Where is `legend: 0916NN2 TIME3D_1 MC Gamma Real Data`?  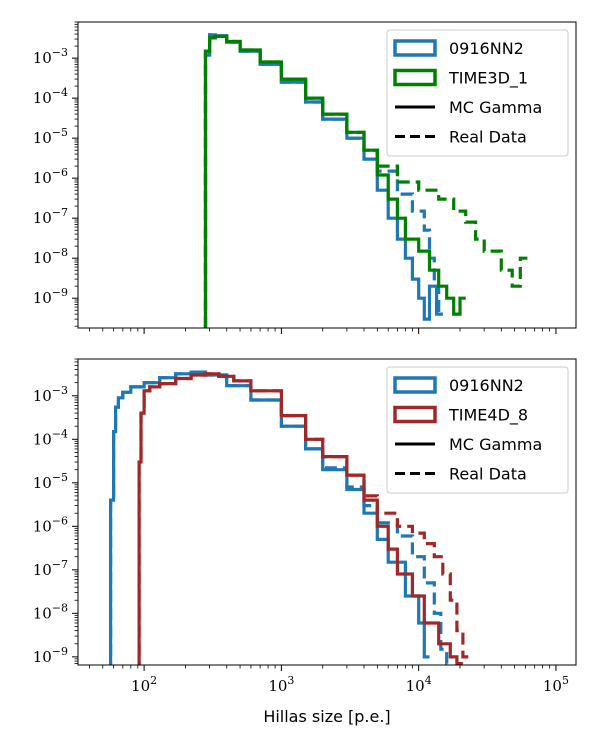
legend: 0916NN2 TIME3D_1 MC Gamma Real Data is located at coordinates (477, 93).